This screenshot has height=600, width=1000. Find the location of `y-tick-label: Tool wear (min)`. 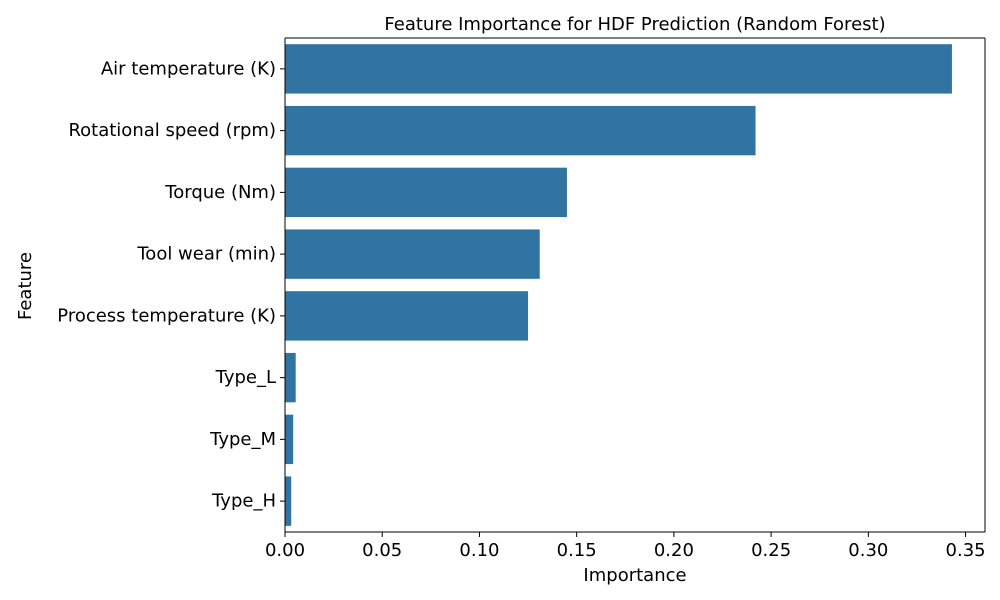

y-tick-label: Tool wear (min) is located at coordinates (206, 254).